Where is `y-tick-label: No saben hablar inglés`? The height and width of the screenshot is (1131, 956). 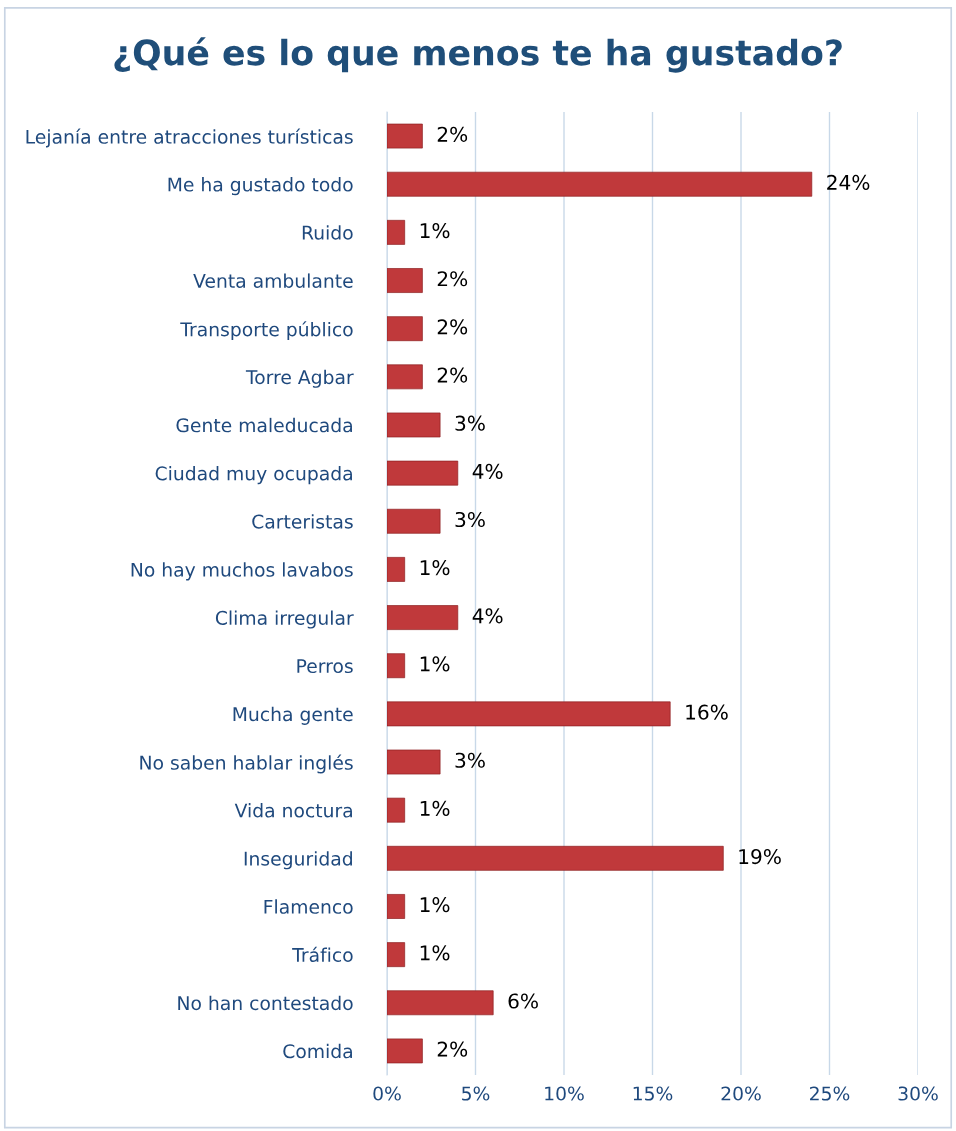
y-tick-label: No saben hablar inglés is located at coordinates (246, 764).